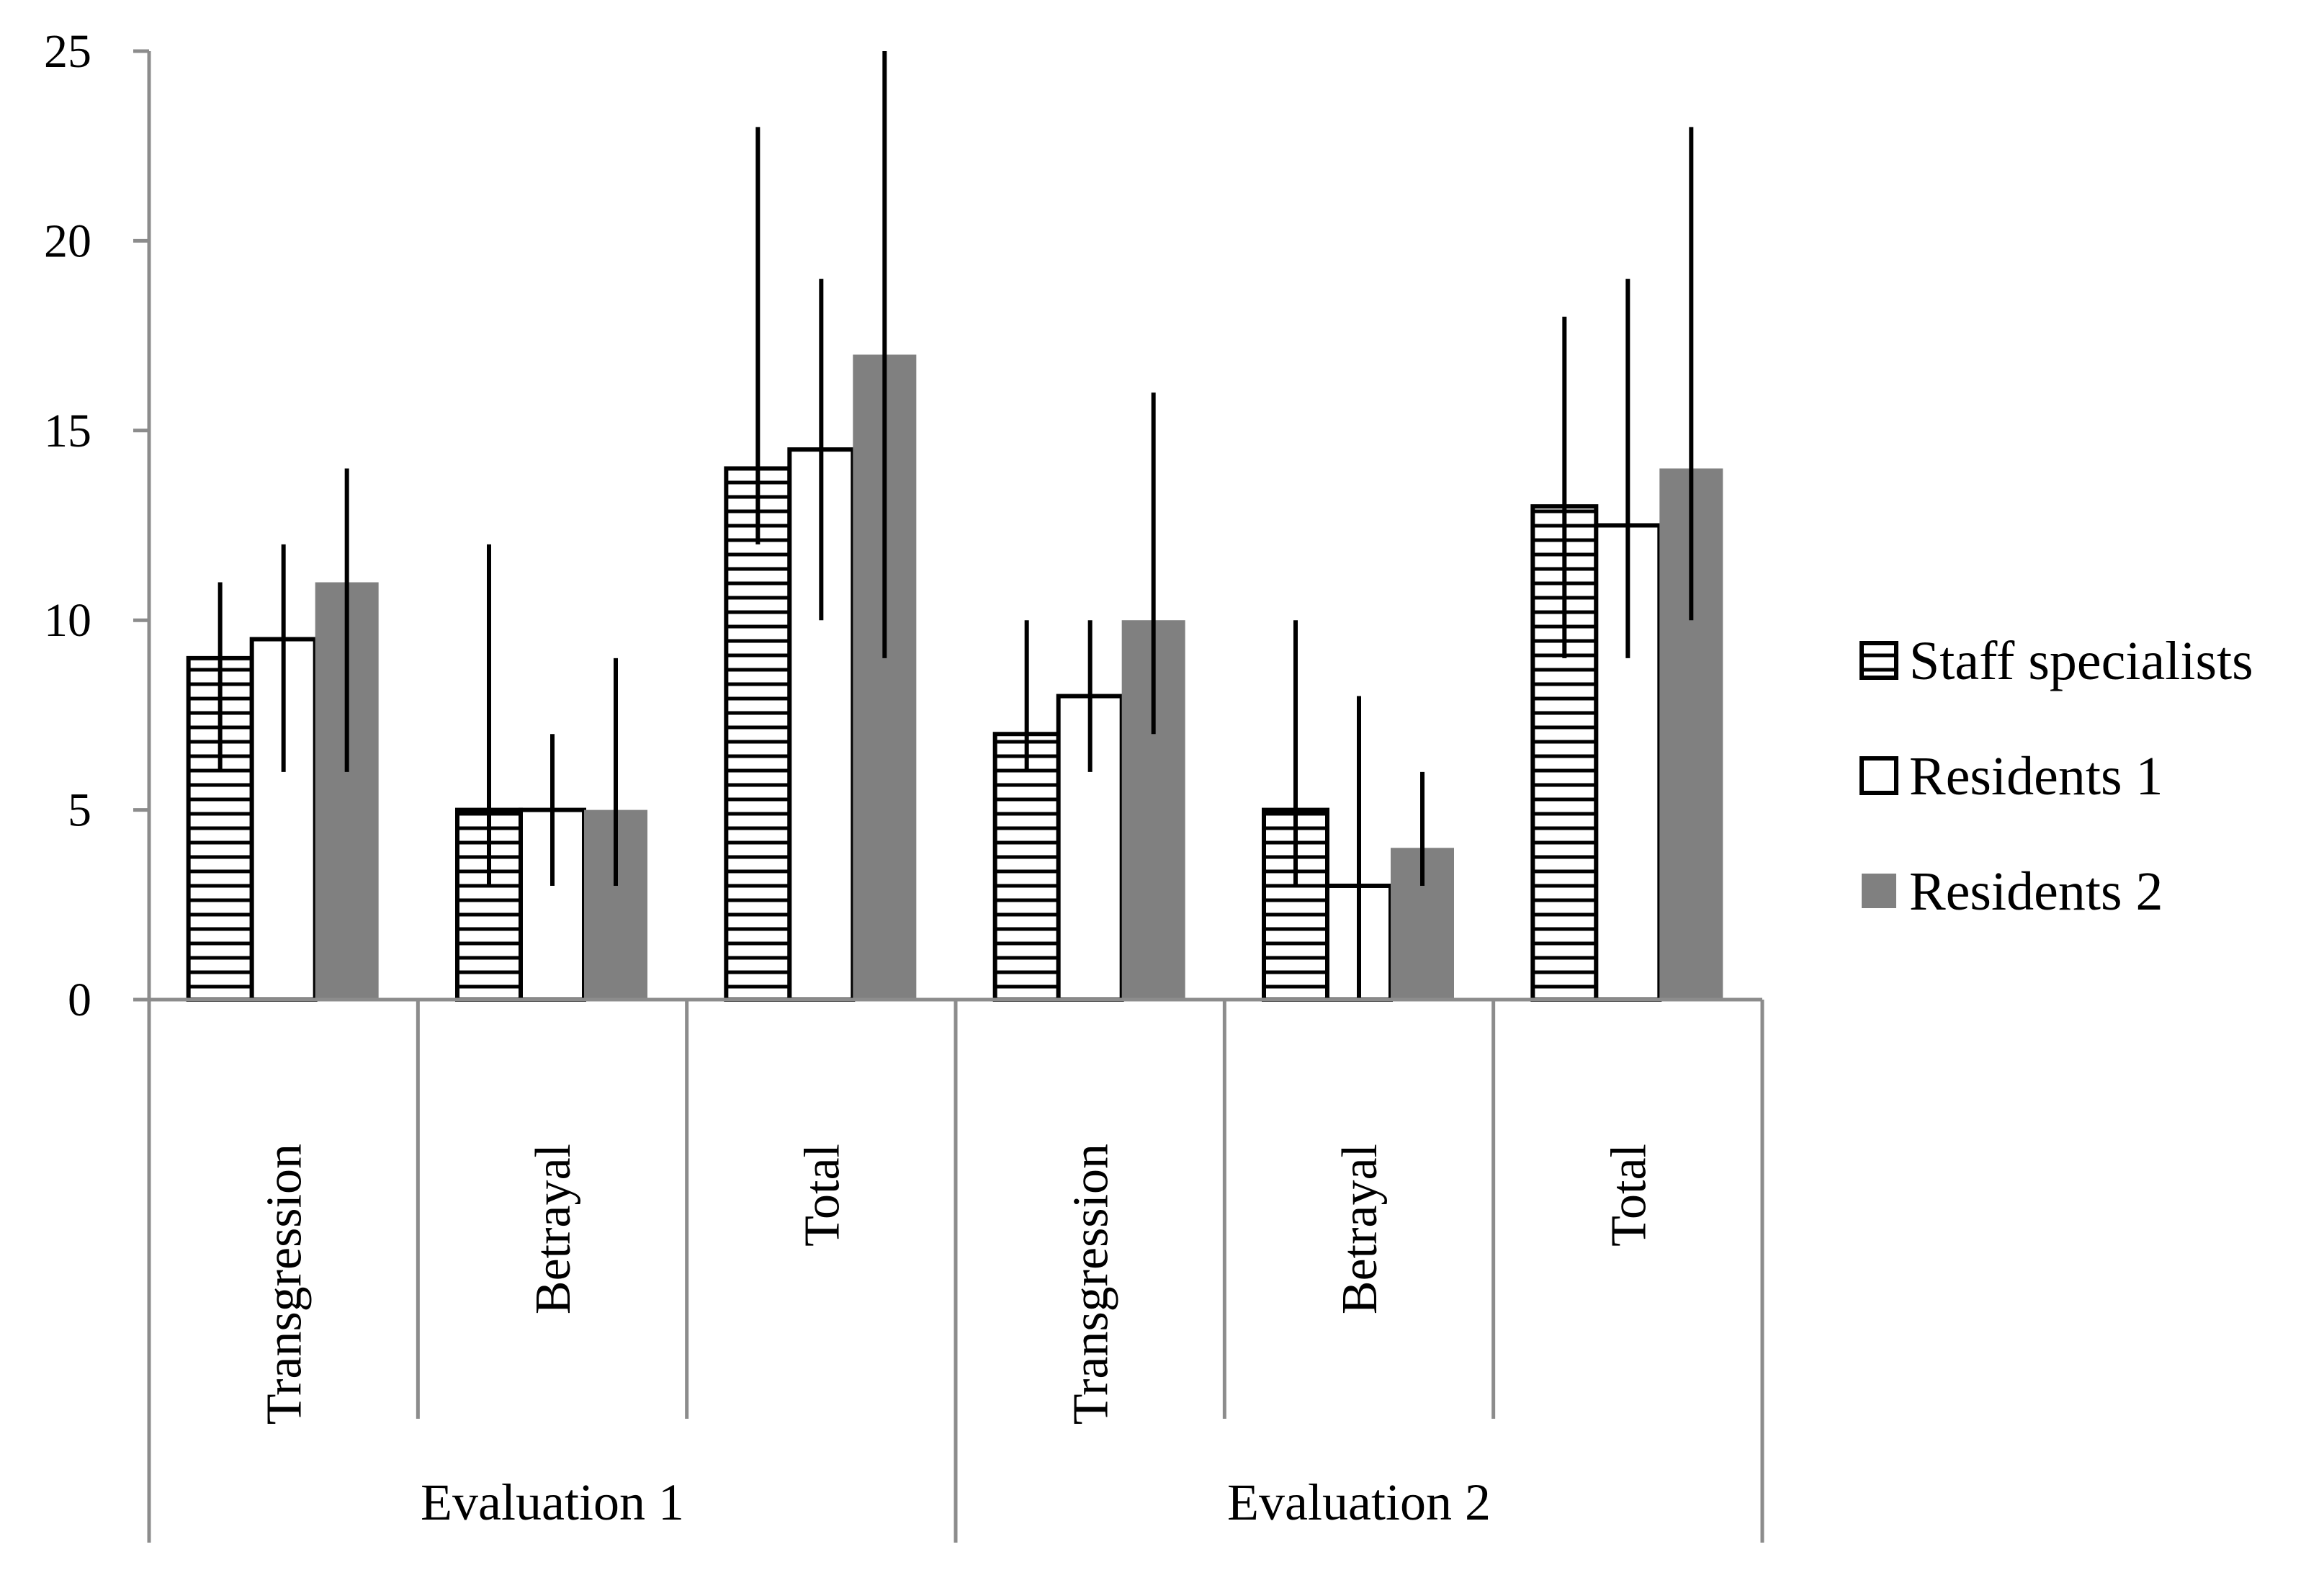  I want to click on legend-label: Staff specialists, so click(2081, 661).